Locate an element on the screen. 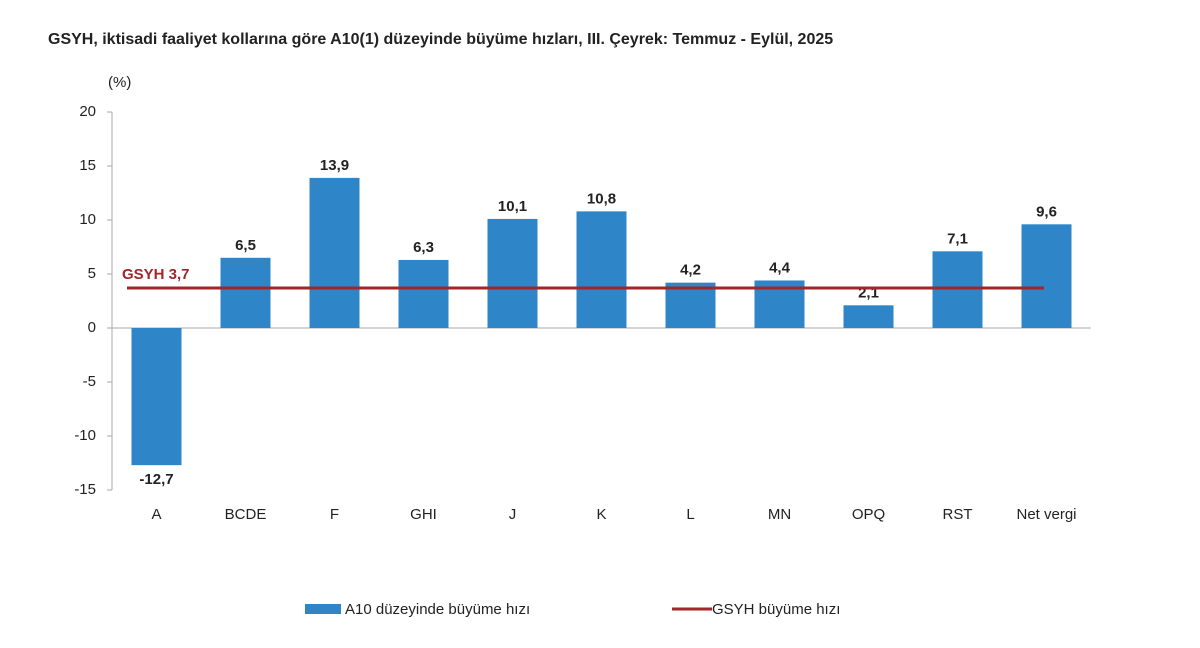  x-tick-label: RST is located at coordinates (958, 514).